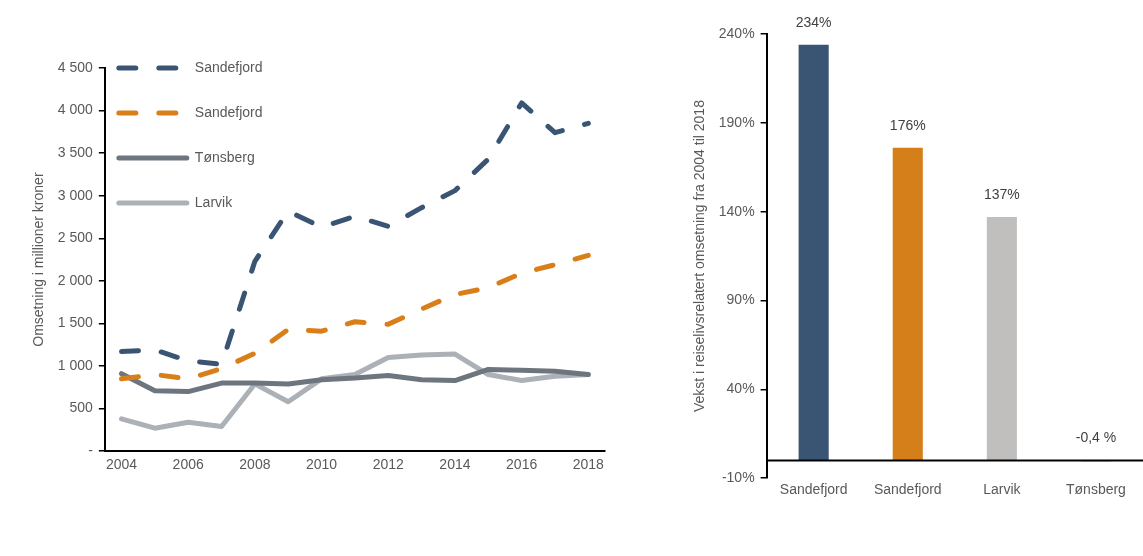 The height and width of the screenshot is (556, 1143). What do you see at coordinates (1096, 437) in the screenshot?
I see `data-label: -0,4 %` at bounding box center [1096, 437].